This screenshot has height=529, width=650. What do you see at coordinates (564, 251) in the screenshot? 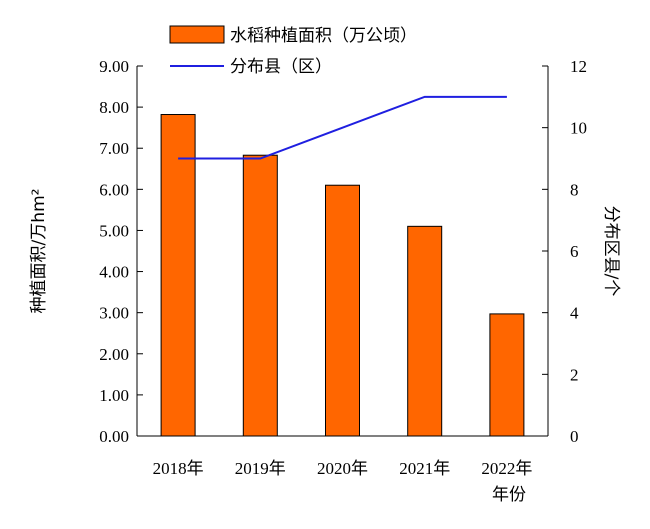
I see `right-y-ticks: 0 2 4 6 8 10 12` at bounding box center [564, 251].